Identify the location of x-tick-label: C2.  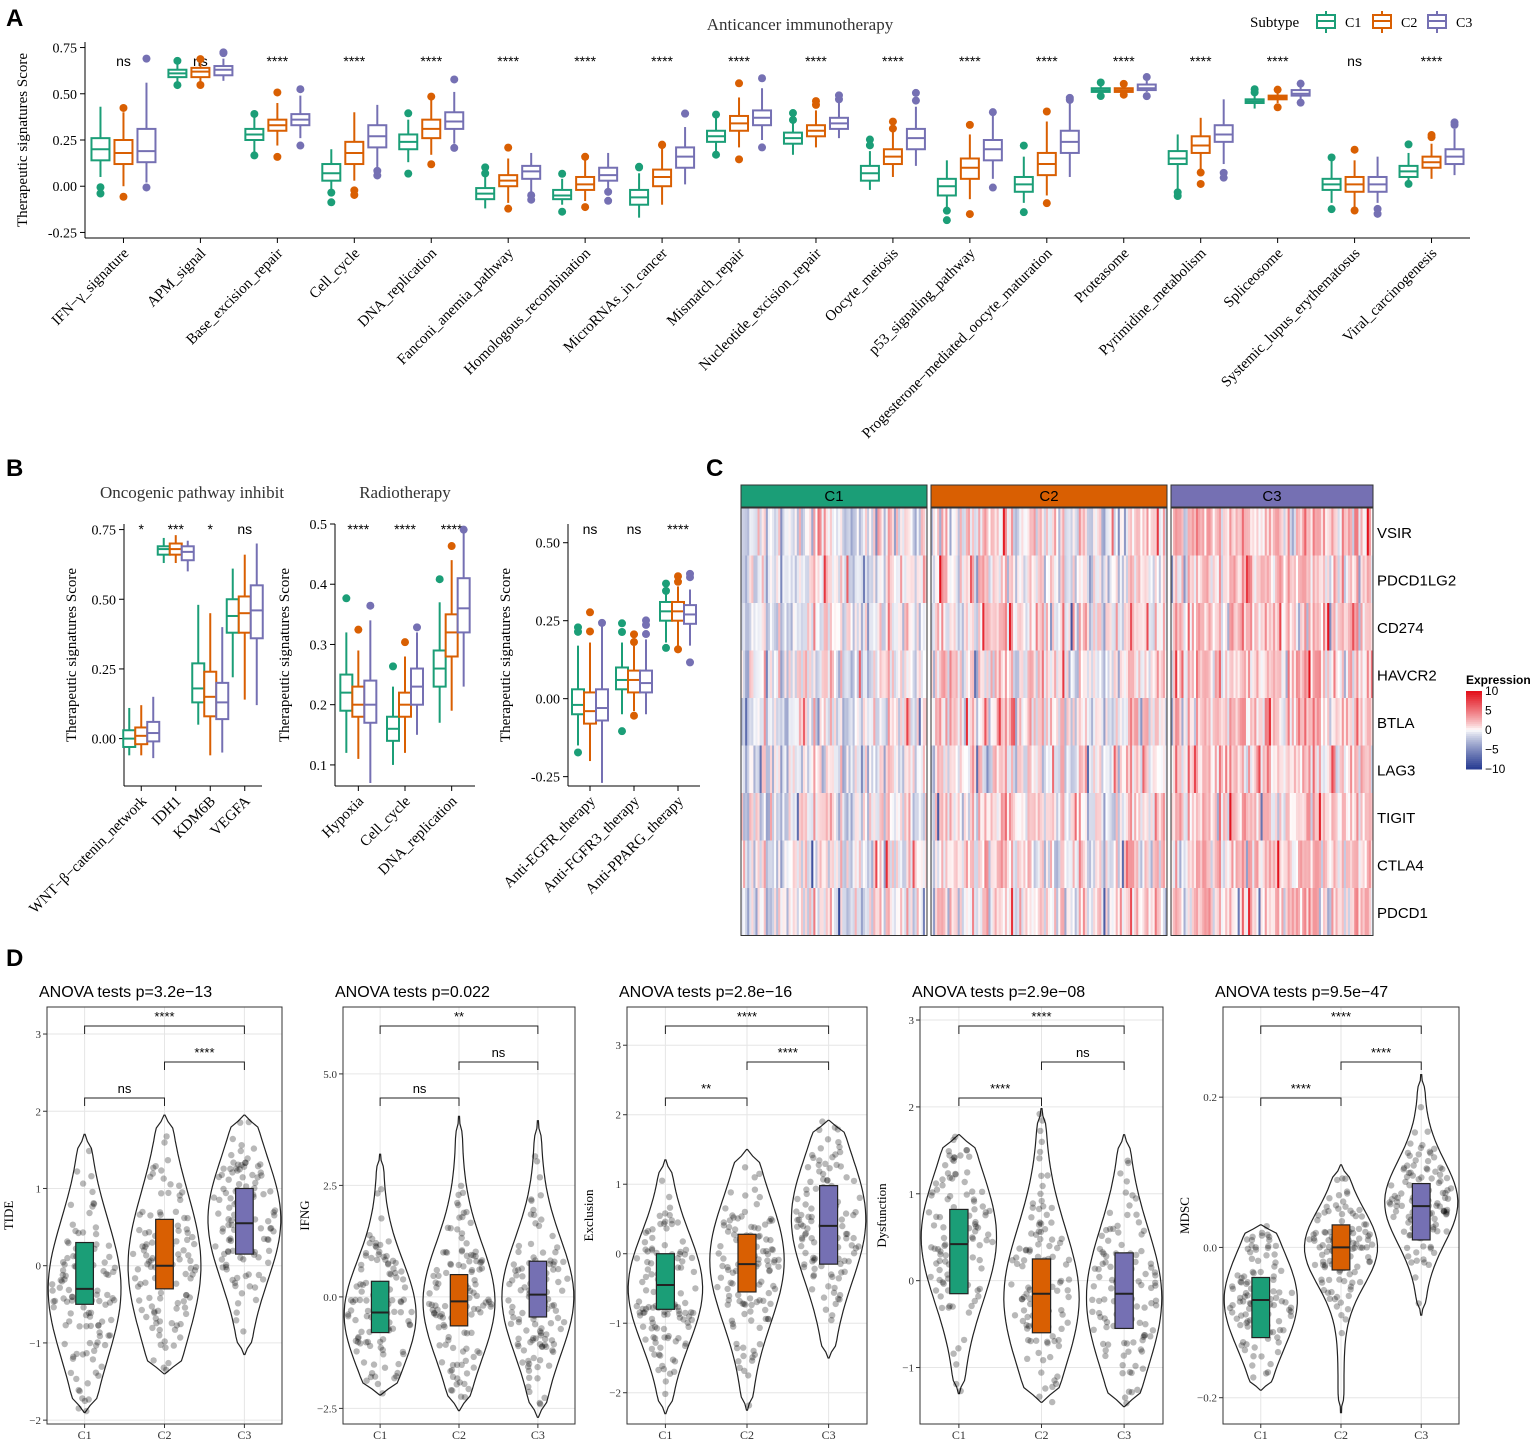
(164, 1434).